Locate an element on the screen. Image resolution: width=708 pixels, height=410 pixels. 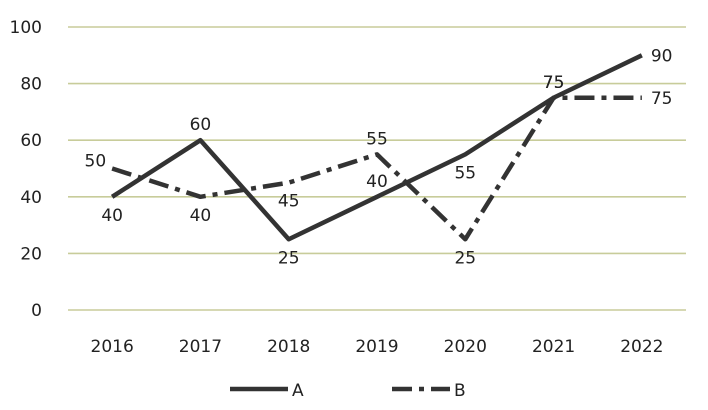
y-tick-label: 80 is located at coordinates (31, 85).